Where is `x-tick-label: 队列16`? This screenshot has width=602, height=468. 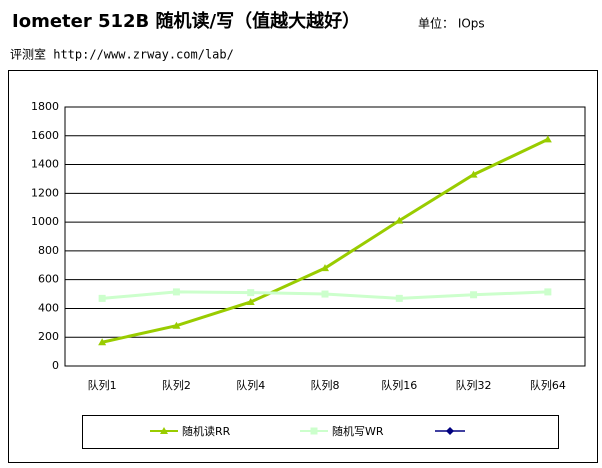
x-tick-label: 队列16 is located at coordinates (399, 385).